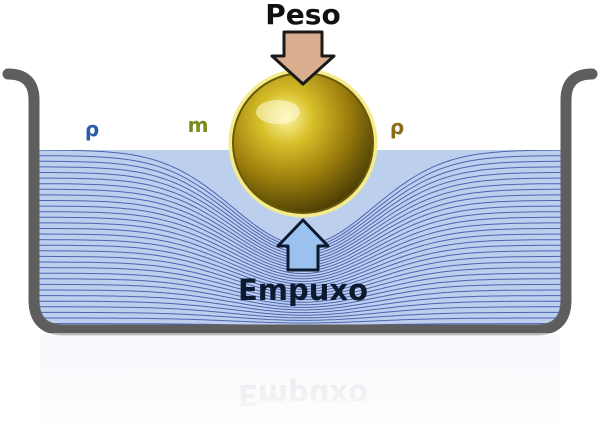 This screenshot has width=600, height=446. What do you see at coordinates (397, 127) in the screenshot?
I see `density-symbol: ρ` at bounding box center [397, 127].